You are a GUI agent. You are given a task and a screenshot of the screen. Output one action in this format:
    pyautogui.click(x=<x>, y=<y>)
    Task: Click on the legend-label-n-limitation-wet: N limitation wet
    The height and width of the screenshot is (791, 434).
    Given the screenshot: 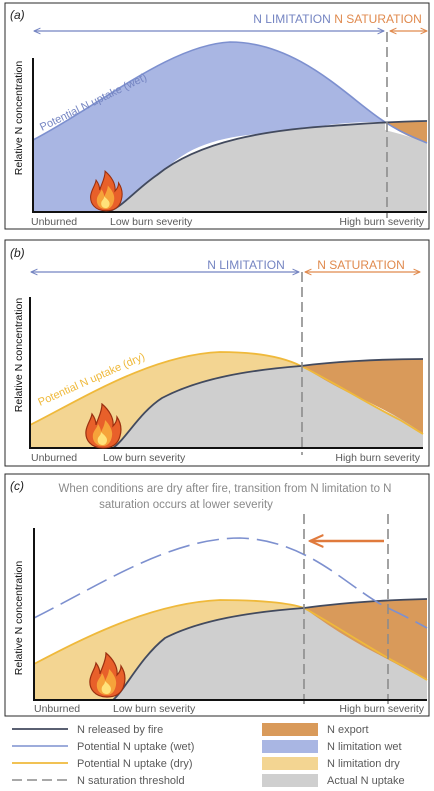 What is the action you would take?
    pyautogui.click(x=364, y=747)
    